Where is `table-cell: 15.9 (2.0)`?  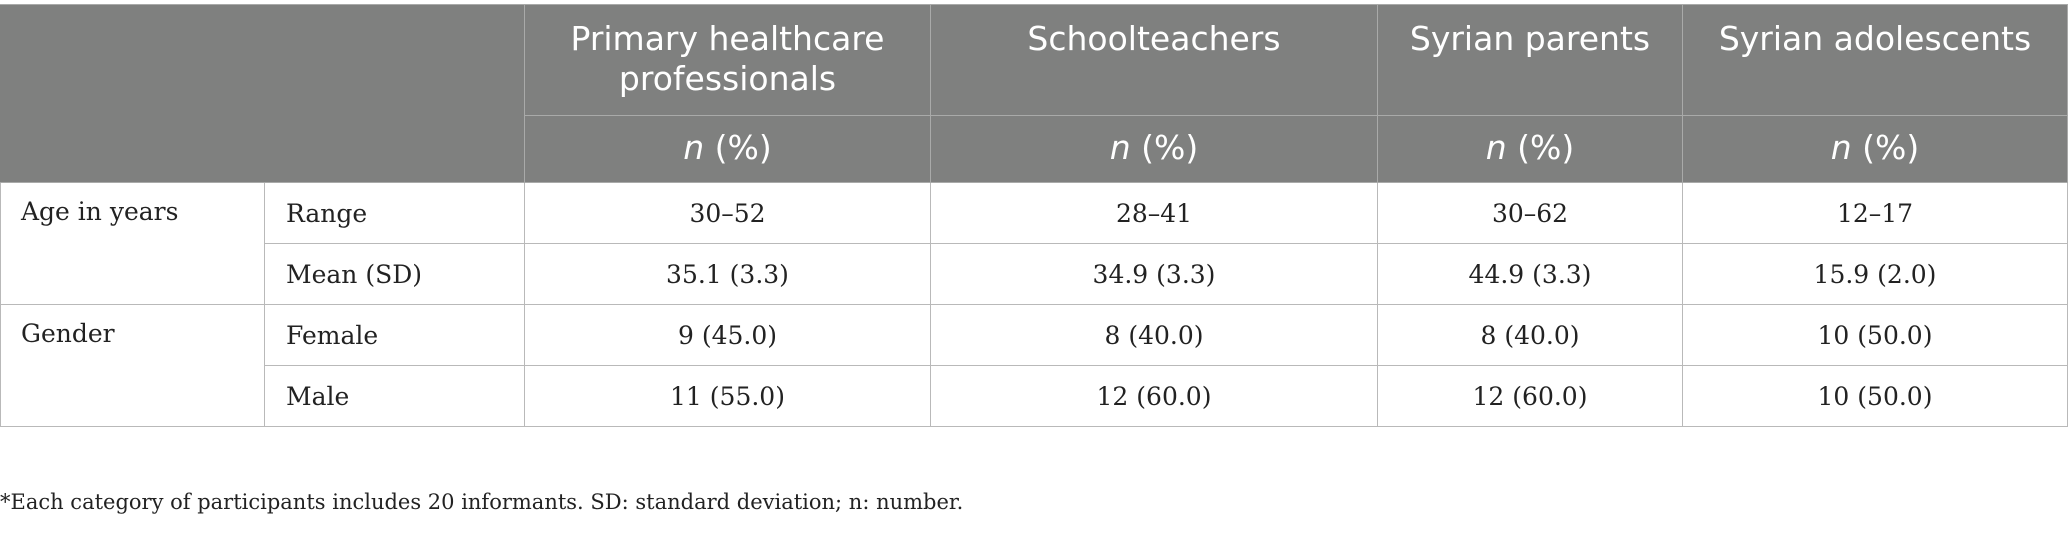 table-cell: 15.9 (2.0) is located at coordinates (1875, 274).